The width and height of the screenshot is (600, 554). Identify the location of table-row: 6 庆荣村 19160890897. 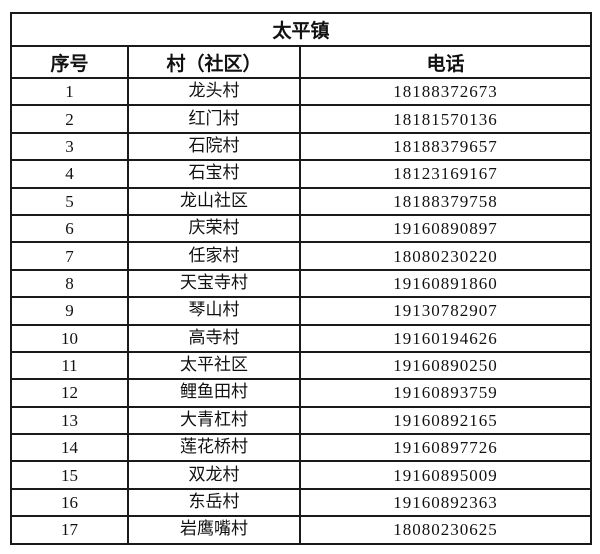
(301, 228).